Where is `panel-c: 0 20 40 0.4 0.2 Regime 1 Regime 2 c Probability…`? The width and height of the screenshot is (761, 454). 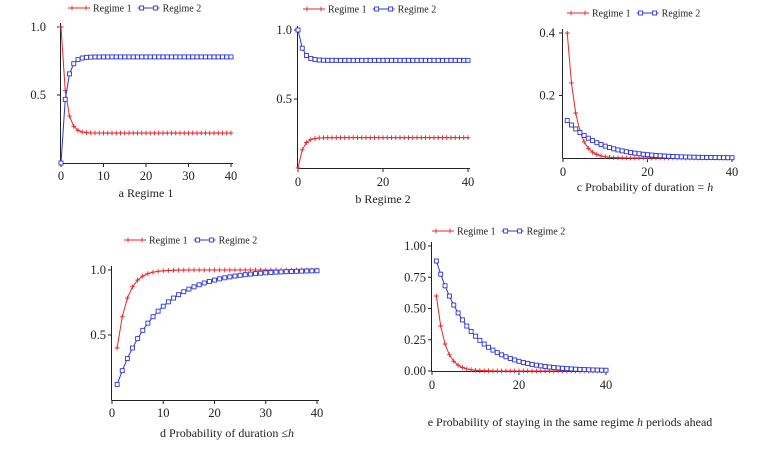 panel-c: 0 20 40 0.4 0.2 Regime 1 Regime 2 c Probability… is located at coordinates (638, 102).